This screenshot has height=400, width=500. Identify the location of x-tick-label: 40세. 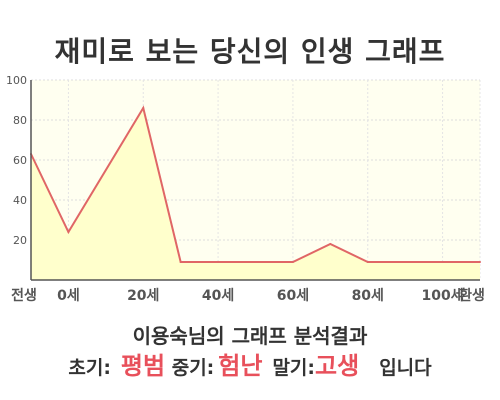
(218, 296).